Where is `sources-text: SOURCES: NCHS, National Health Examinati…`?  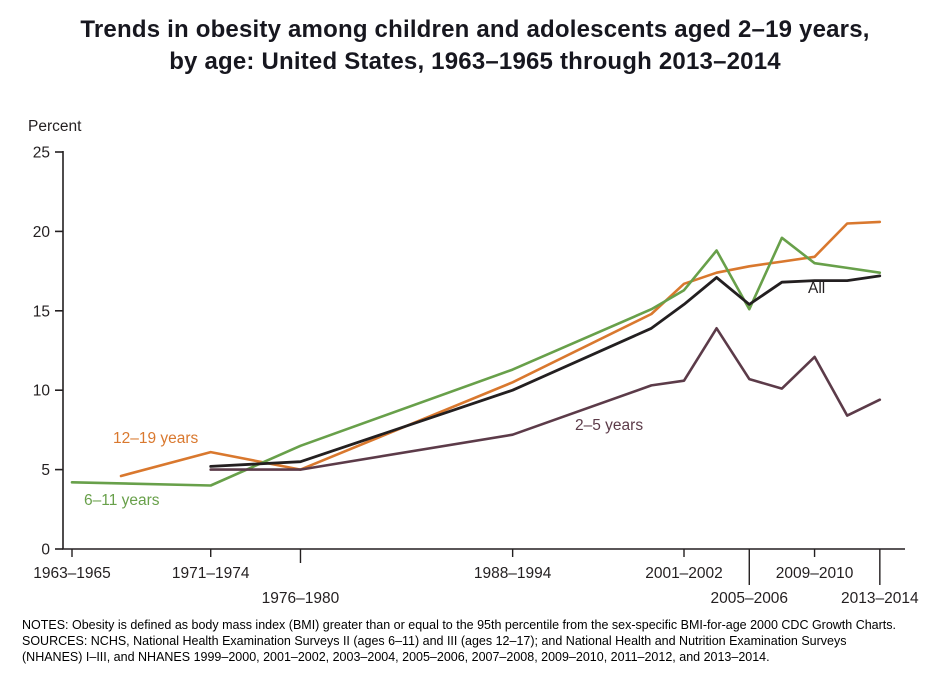 sources-text: SOURCES: NCHS, National Health Examinati… is located at coordinates (434, 649).